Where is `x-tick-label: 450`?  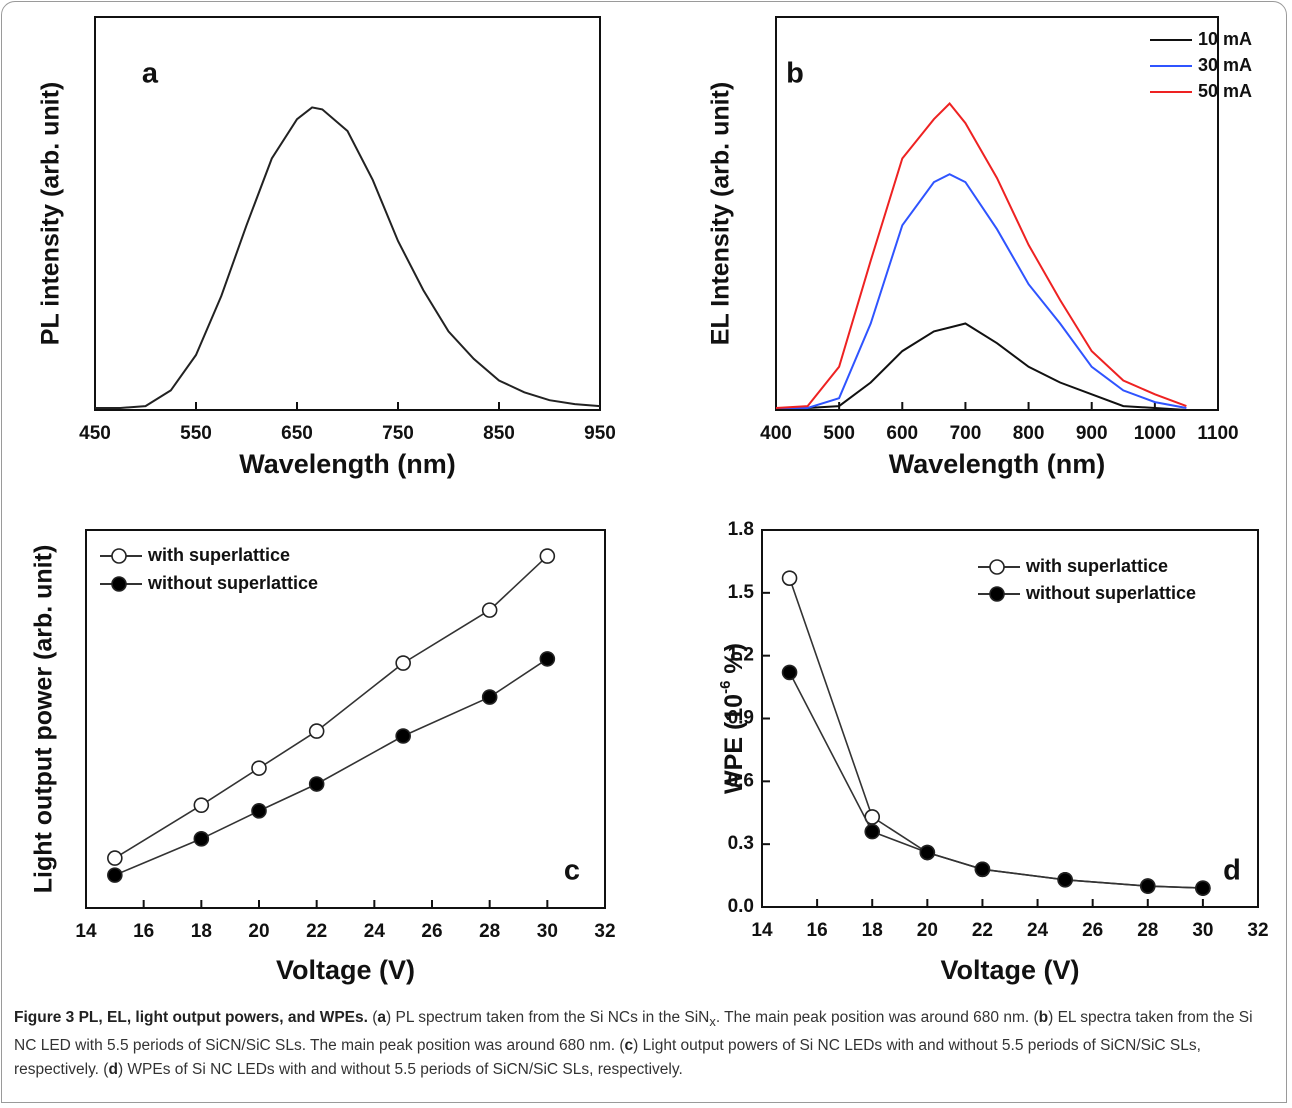
x-tick-label: 450 is located at coordinates (95, 433).